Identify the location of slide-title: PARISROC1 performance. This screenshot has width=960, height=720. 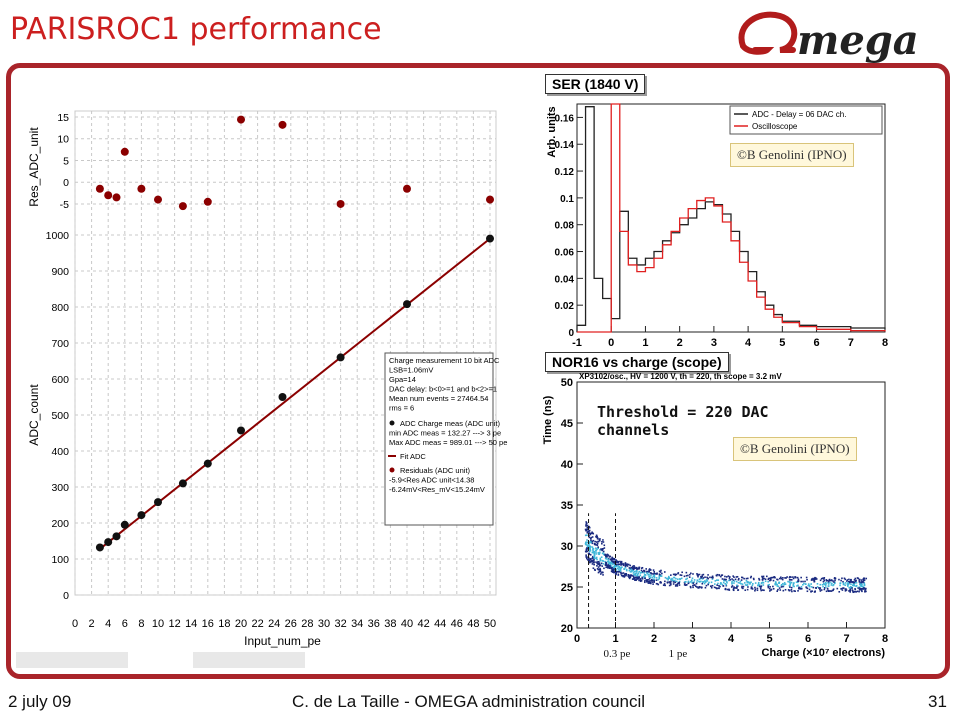
(196, 29).